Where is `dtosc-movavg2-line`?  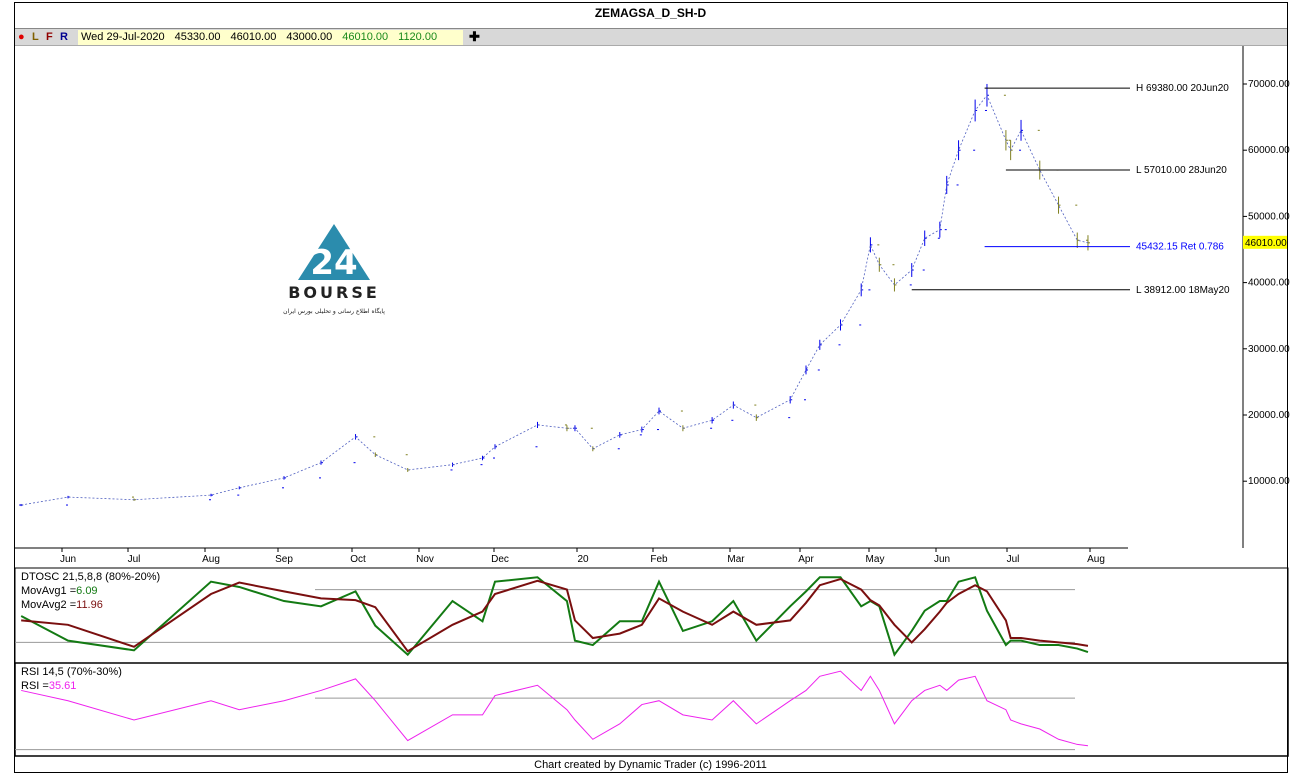
dtosc-movavg2-line is located at coordinates (555, 615).